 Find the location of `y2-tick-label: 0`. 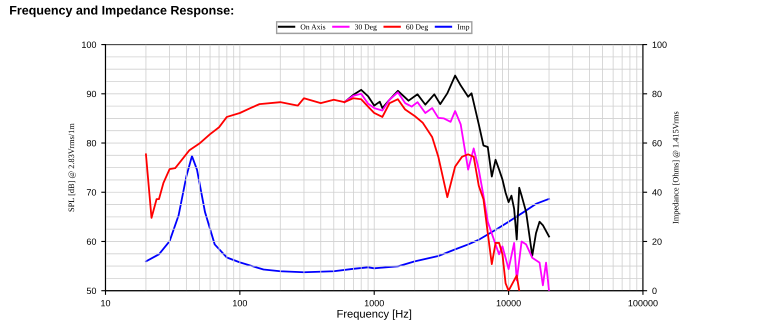

y2-tick-label: 0 is located at coordinates (654, 291).